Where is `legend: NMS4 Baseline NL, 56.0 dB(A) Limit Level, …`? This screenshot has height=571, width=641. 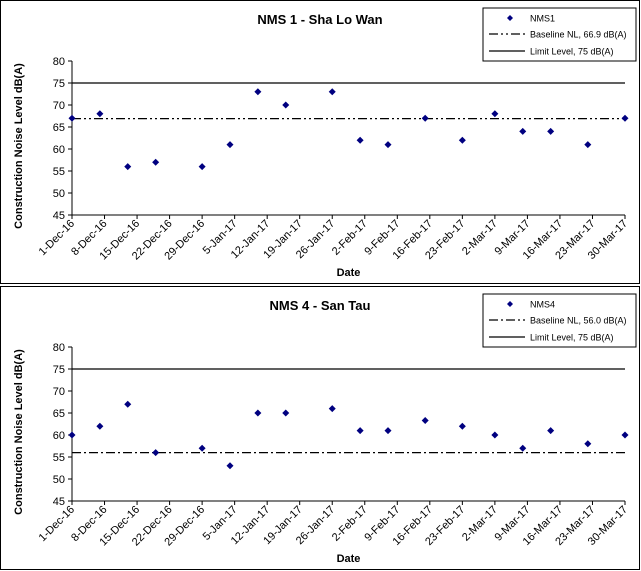 legend: NMS4 Baseline NL, 56.0 dB(A) Limit Level, … is located at coordinates (559, 320).